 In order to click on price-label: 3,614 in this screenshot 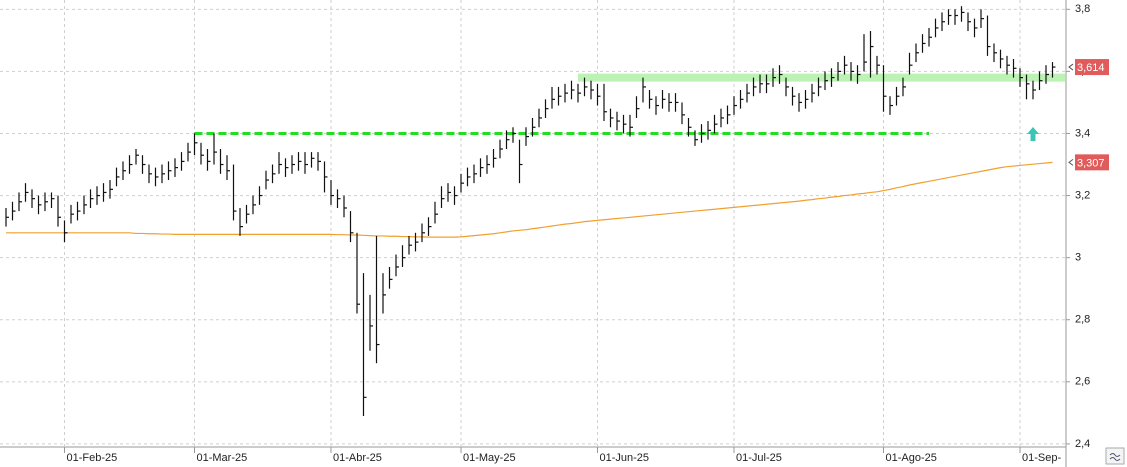, I will do `click(1091, 68)`.